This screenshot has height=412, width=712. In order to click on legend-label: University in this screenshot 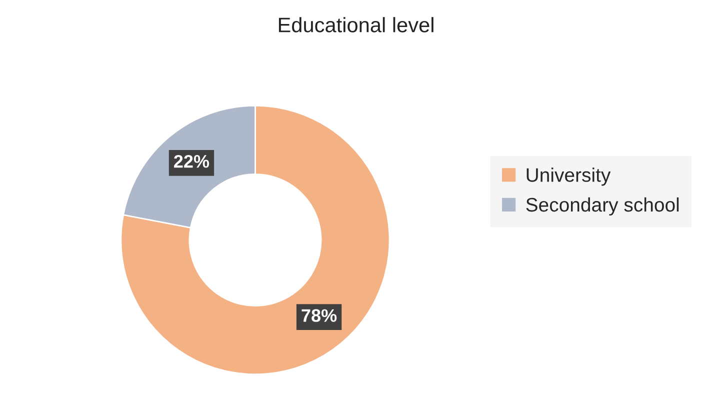, I will do `click(568, 177)`.